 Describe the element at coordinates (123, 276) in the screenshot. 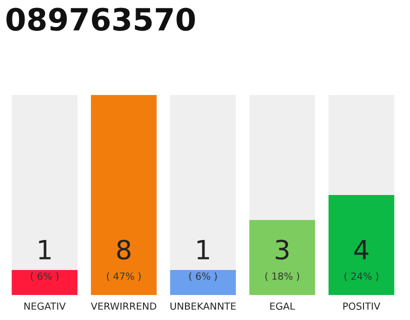

I see `annotation: ( 47% )` at that location.